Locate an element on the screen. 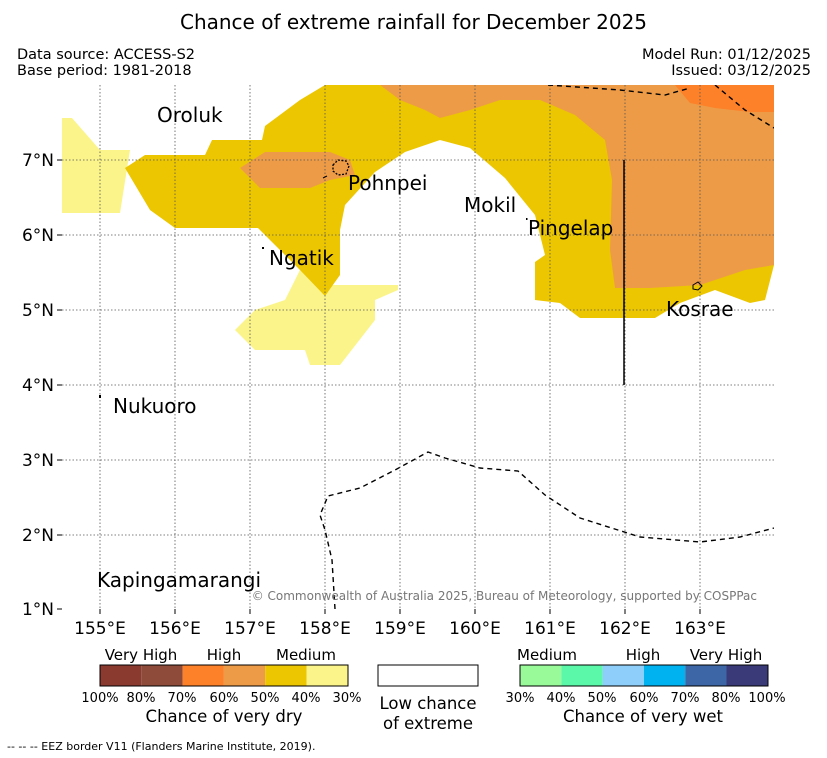  lon-label: 158°E is located at coordinates (325, 629).